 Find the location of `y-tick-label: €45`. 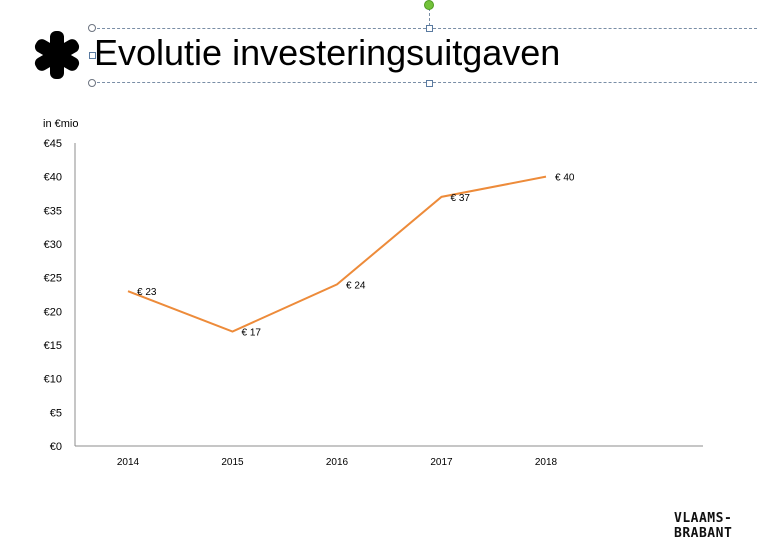

y-tick-label: €45 is located at coordinates (53, 144).